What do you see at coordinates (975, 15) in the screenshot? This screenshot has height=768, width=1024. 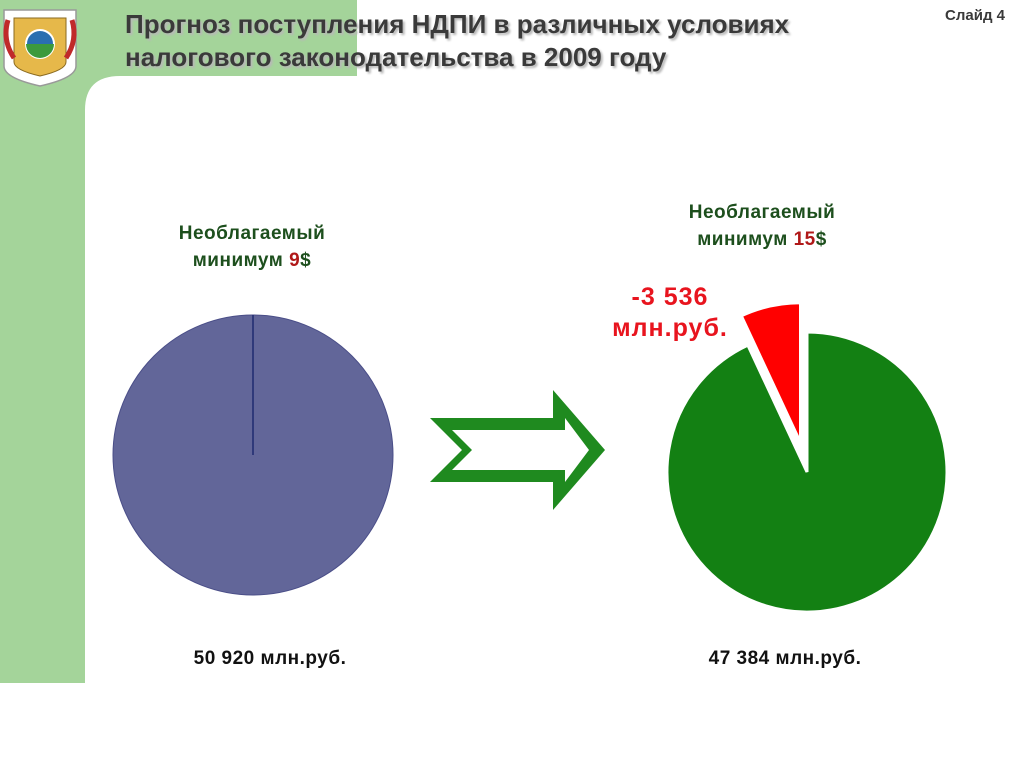 I see `slide-number: Слайд 4` at bounding box center [975, 15].